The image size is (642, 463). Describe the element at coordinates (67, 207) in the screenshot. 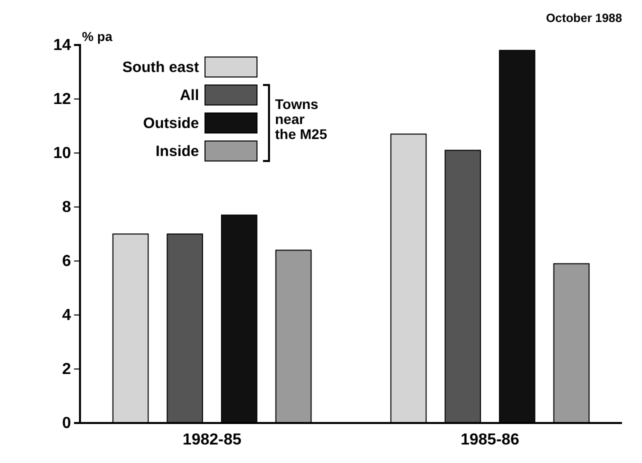

I see `y-tick-label: 8` at that location.